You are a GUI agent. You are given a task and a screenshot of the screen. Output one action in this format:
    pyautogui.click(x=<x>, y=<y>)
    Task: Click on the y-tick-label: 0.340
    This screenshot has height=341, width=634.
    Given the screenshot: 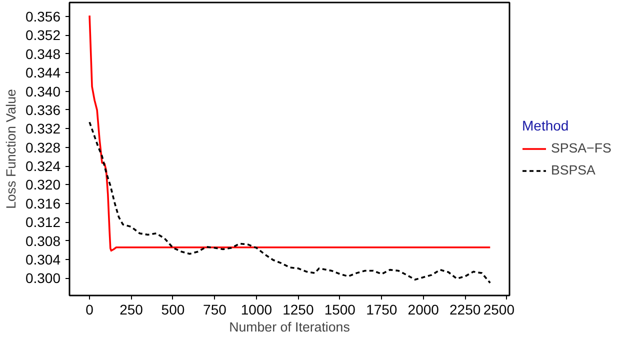 What is the action you would take?
    pyautogui.click(x=43, y=91)
    